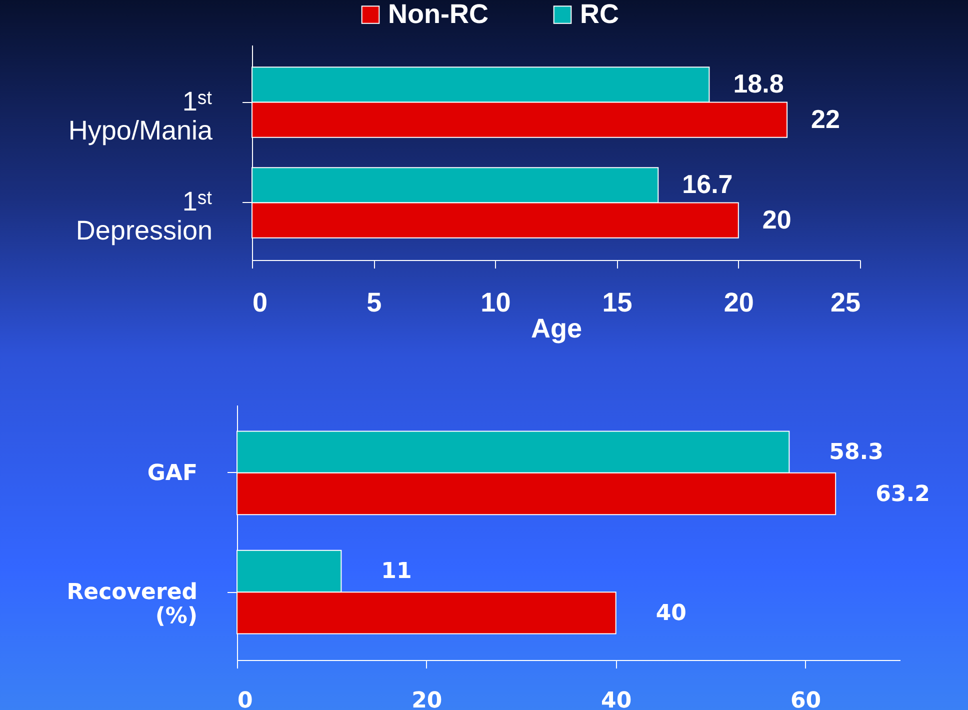 The image size is (968, 710). I want to click on y-tick-label: GAF, so click(172, 473).